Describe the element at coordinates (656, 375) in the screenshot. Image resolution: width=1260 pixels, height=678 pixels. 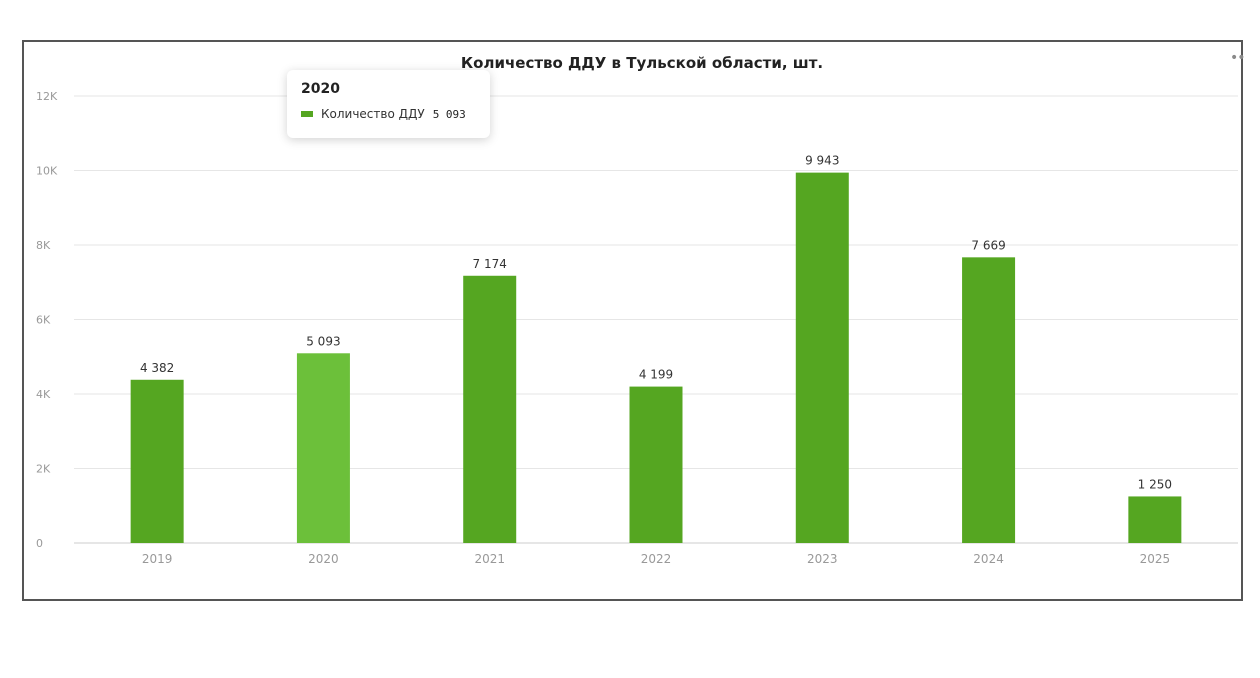
I see `data-label: 4 199` at that location.